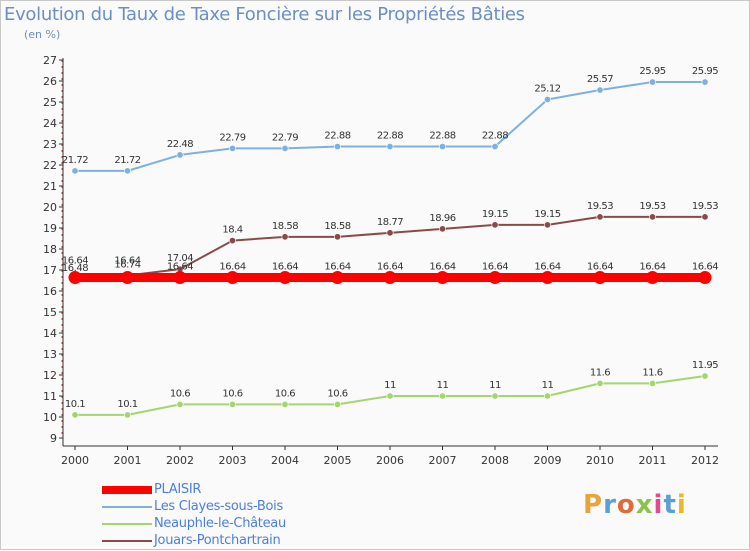  I want to click on x-tick-label: 2011, so click(653, 460).